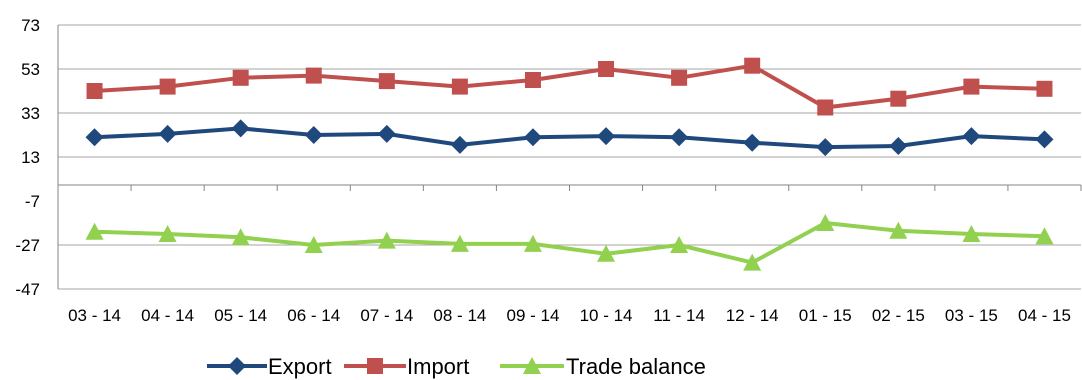 Image resolution: width=1082 pixels, height=380 pixels. What do you see at coordinates (459, 315) in the screenshot?
I see `x-tick-label: 08 - 14` at bounding box center [459, 315].